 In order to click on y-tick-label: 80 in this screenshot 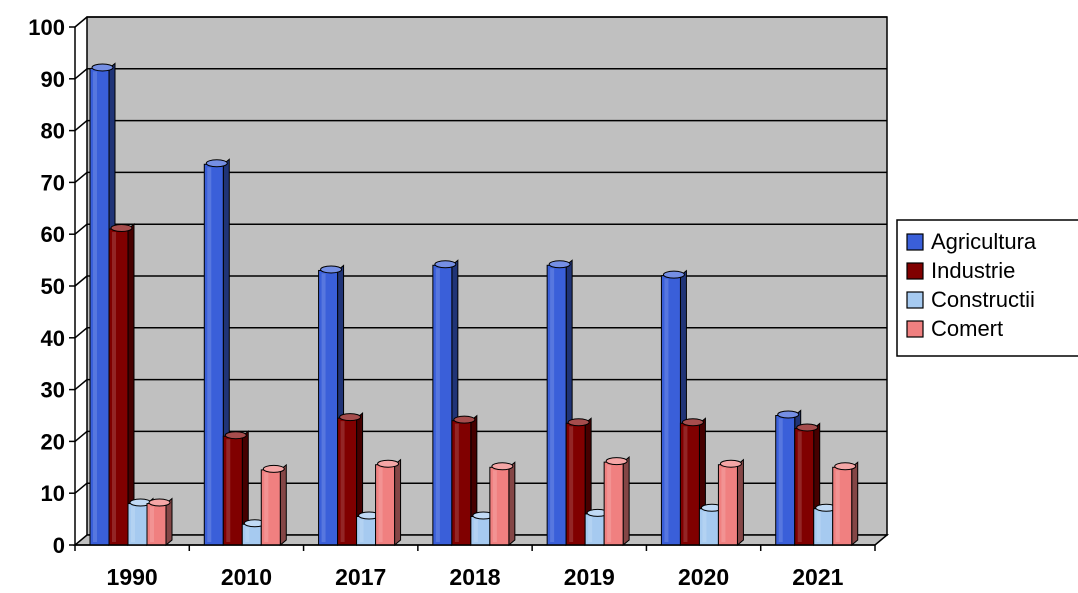, I will do `click(53, 131)`.